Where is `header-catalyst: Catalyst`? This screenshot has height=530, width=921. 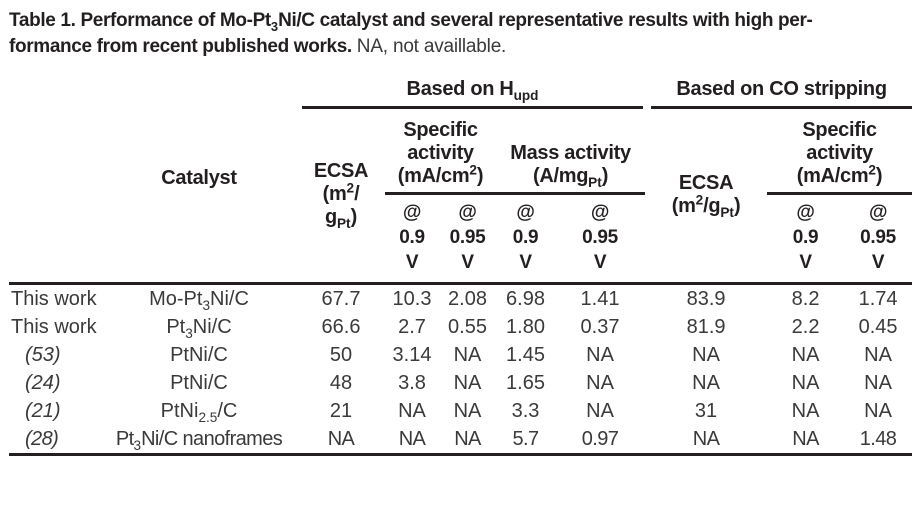 header-catalyst: Catalyst is located at coordinates (199, 180).